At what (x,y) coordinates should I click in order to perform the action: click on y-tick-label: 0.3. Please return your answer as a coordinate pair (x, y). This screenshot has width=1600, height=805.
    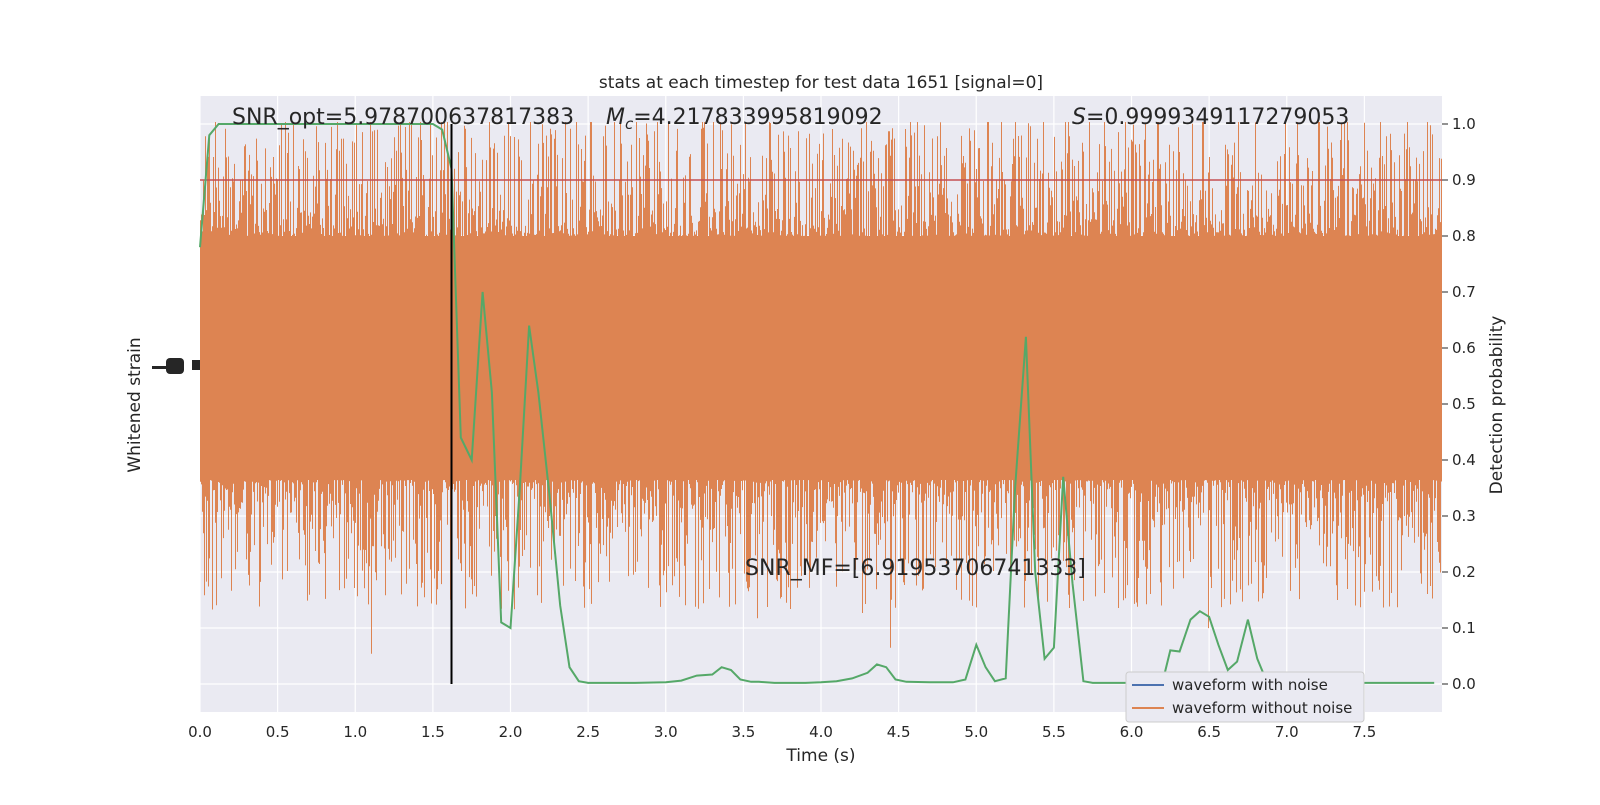
    Looking at the image, I should click on (1464, 516).